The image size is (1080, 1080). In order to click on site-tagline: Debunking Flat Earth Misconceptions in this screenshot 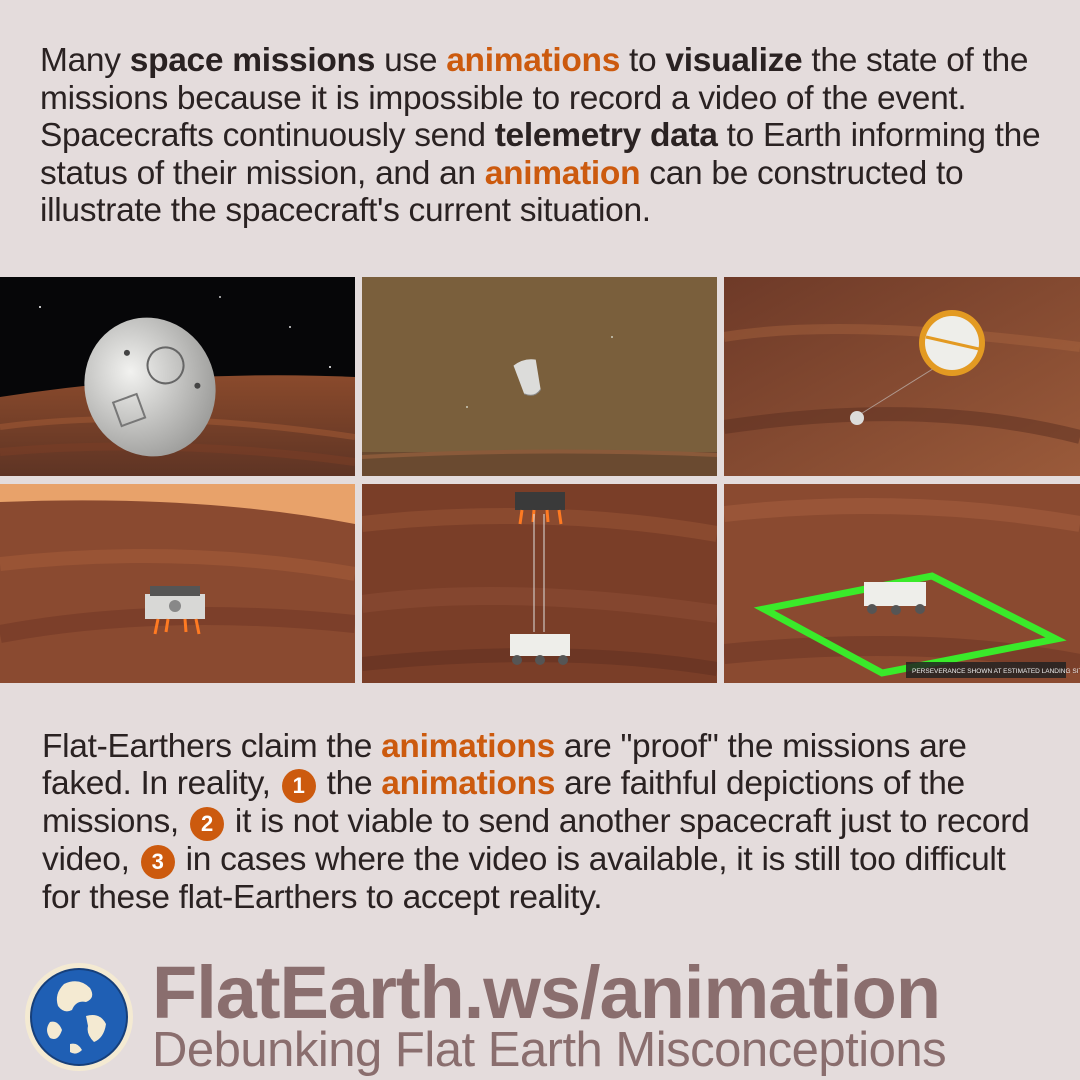, I will do `click(549, 1050)`.